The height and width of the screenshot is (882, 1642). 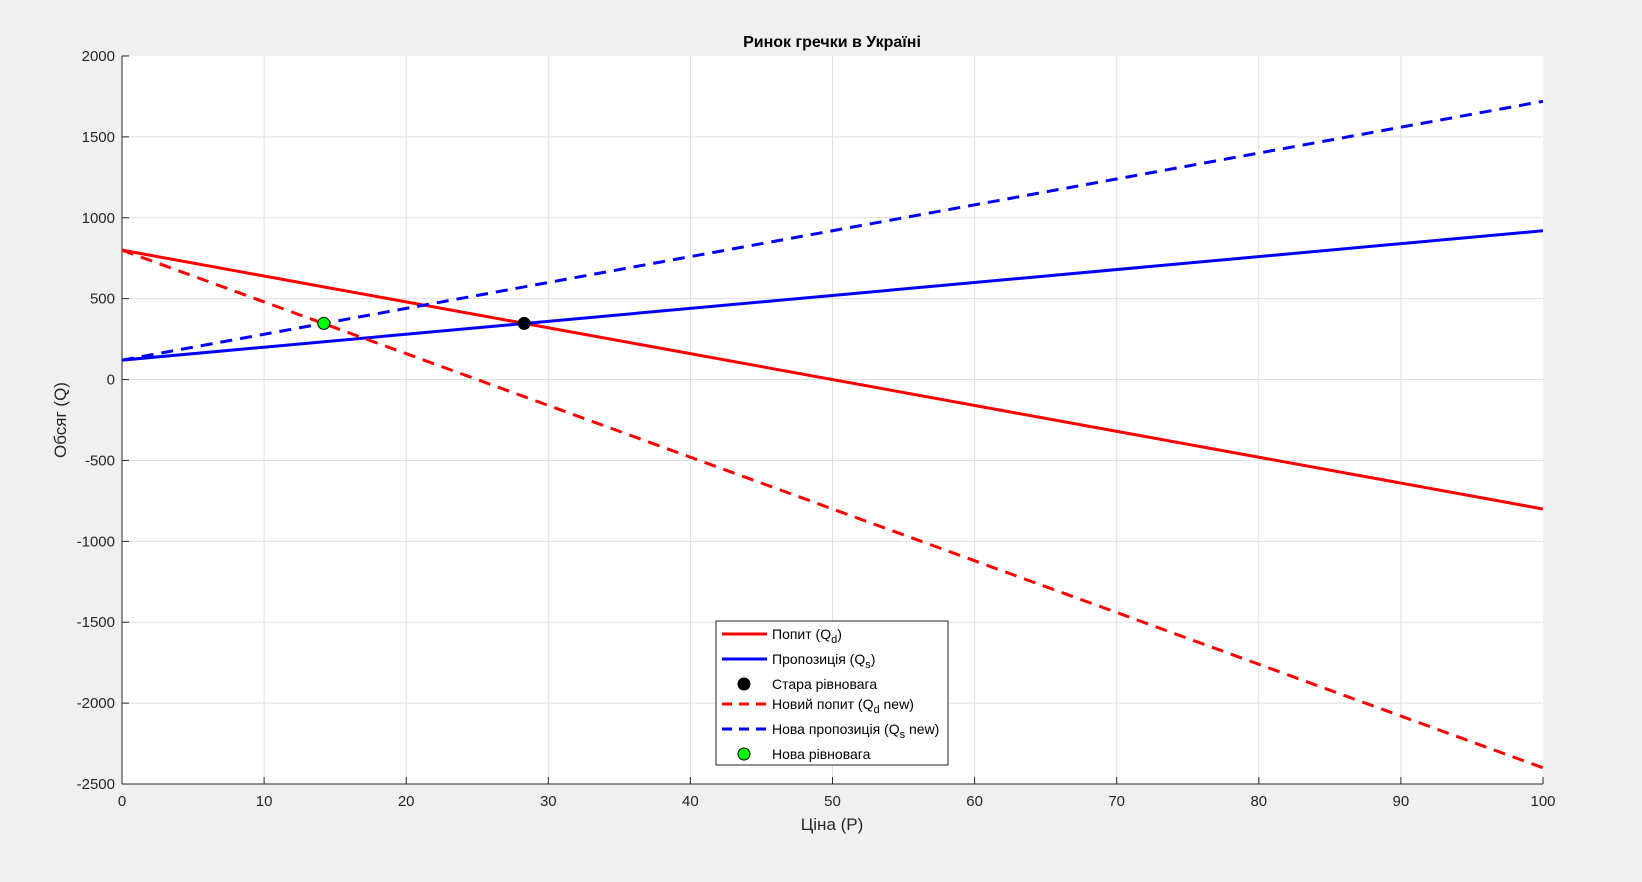 I want to click on legend-label-0: Попит (Qd), so click(x=807, y=636).